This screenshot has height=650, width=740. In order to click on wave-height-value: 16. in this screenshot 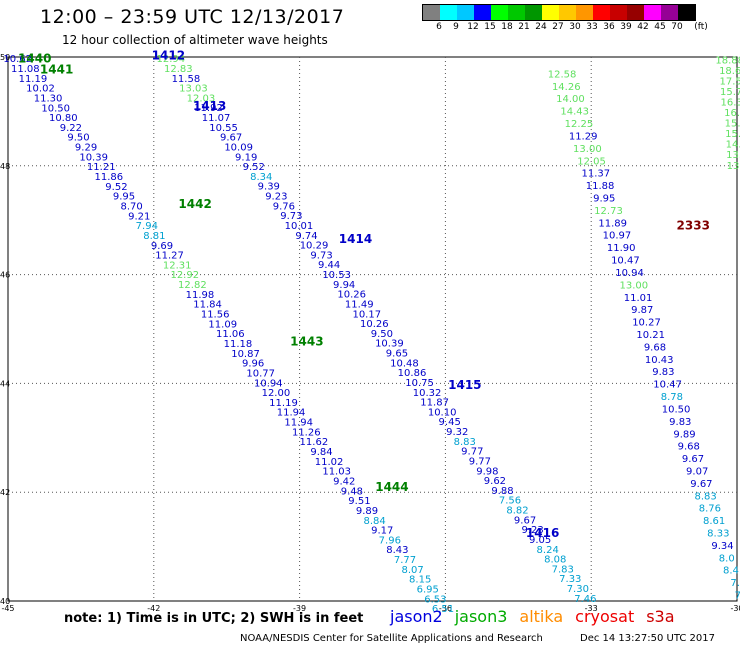, I will do `click(732, 113)`.